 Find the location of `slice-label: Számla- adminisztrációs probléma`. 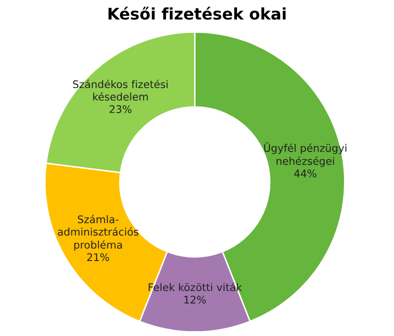

slice-label: Számla- adminisztrációs probléma is located at coordinates (98, 232).